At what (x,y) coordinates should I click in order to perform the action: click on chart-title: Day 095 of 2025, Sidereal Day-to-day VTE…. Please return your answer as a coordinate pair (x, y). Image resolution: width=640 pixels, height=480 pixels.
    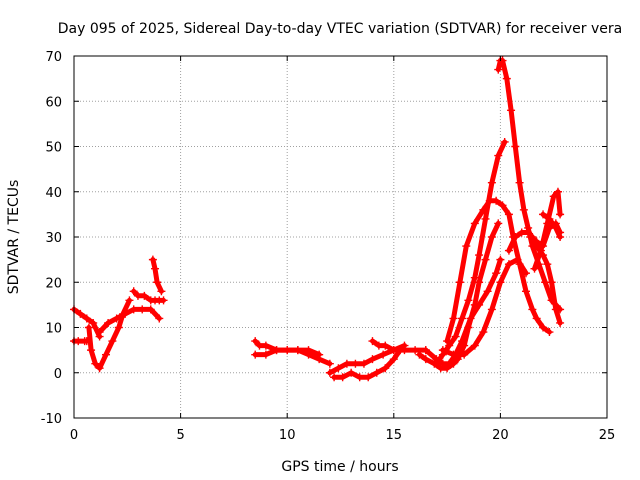
    Looking at the image, I should click on (340, 29).